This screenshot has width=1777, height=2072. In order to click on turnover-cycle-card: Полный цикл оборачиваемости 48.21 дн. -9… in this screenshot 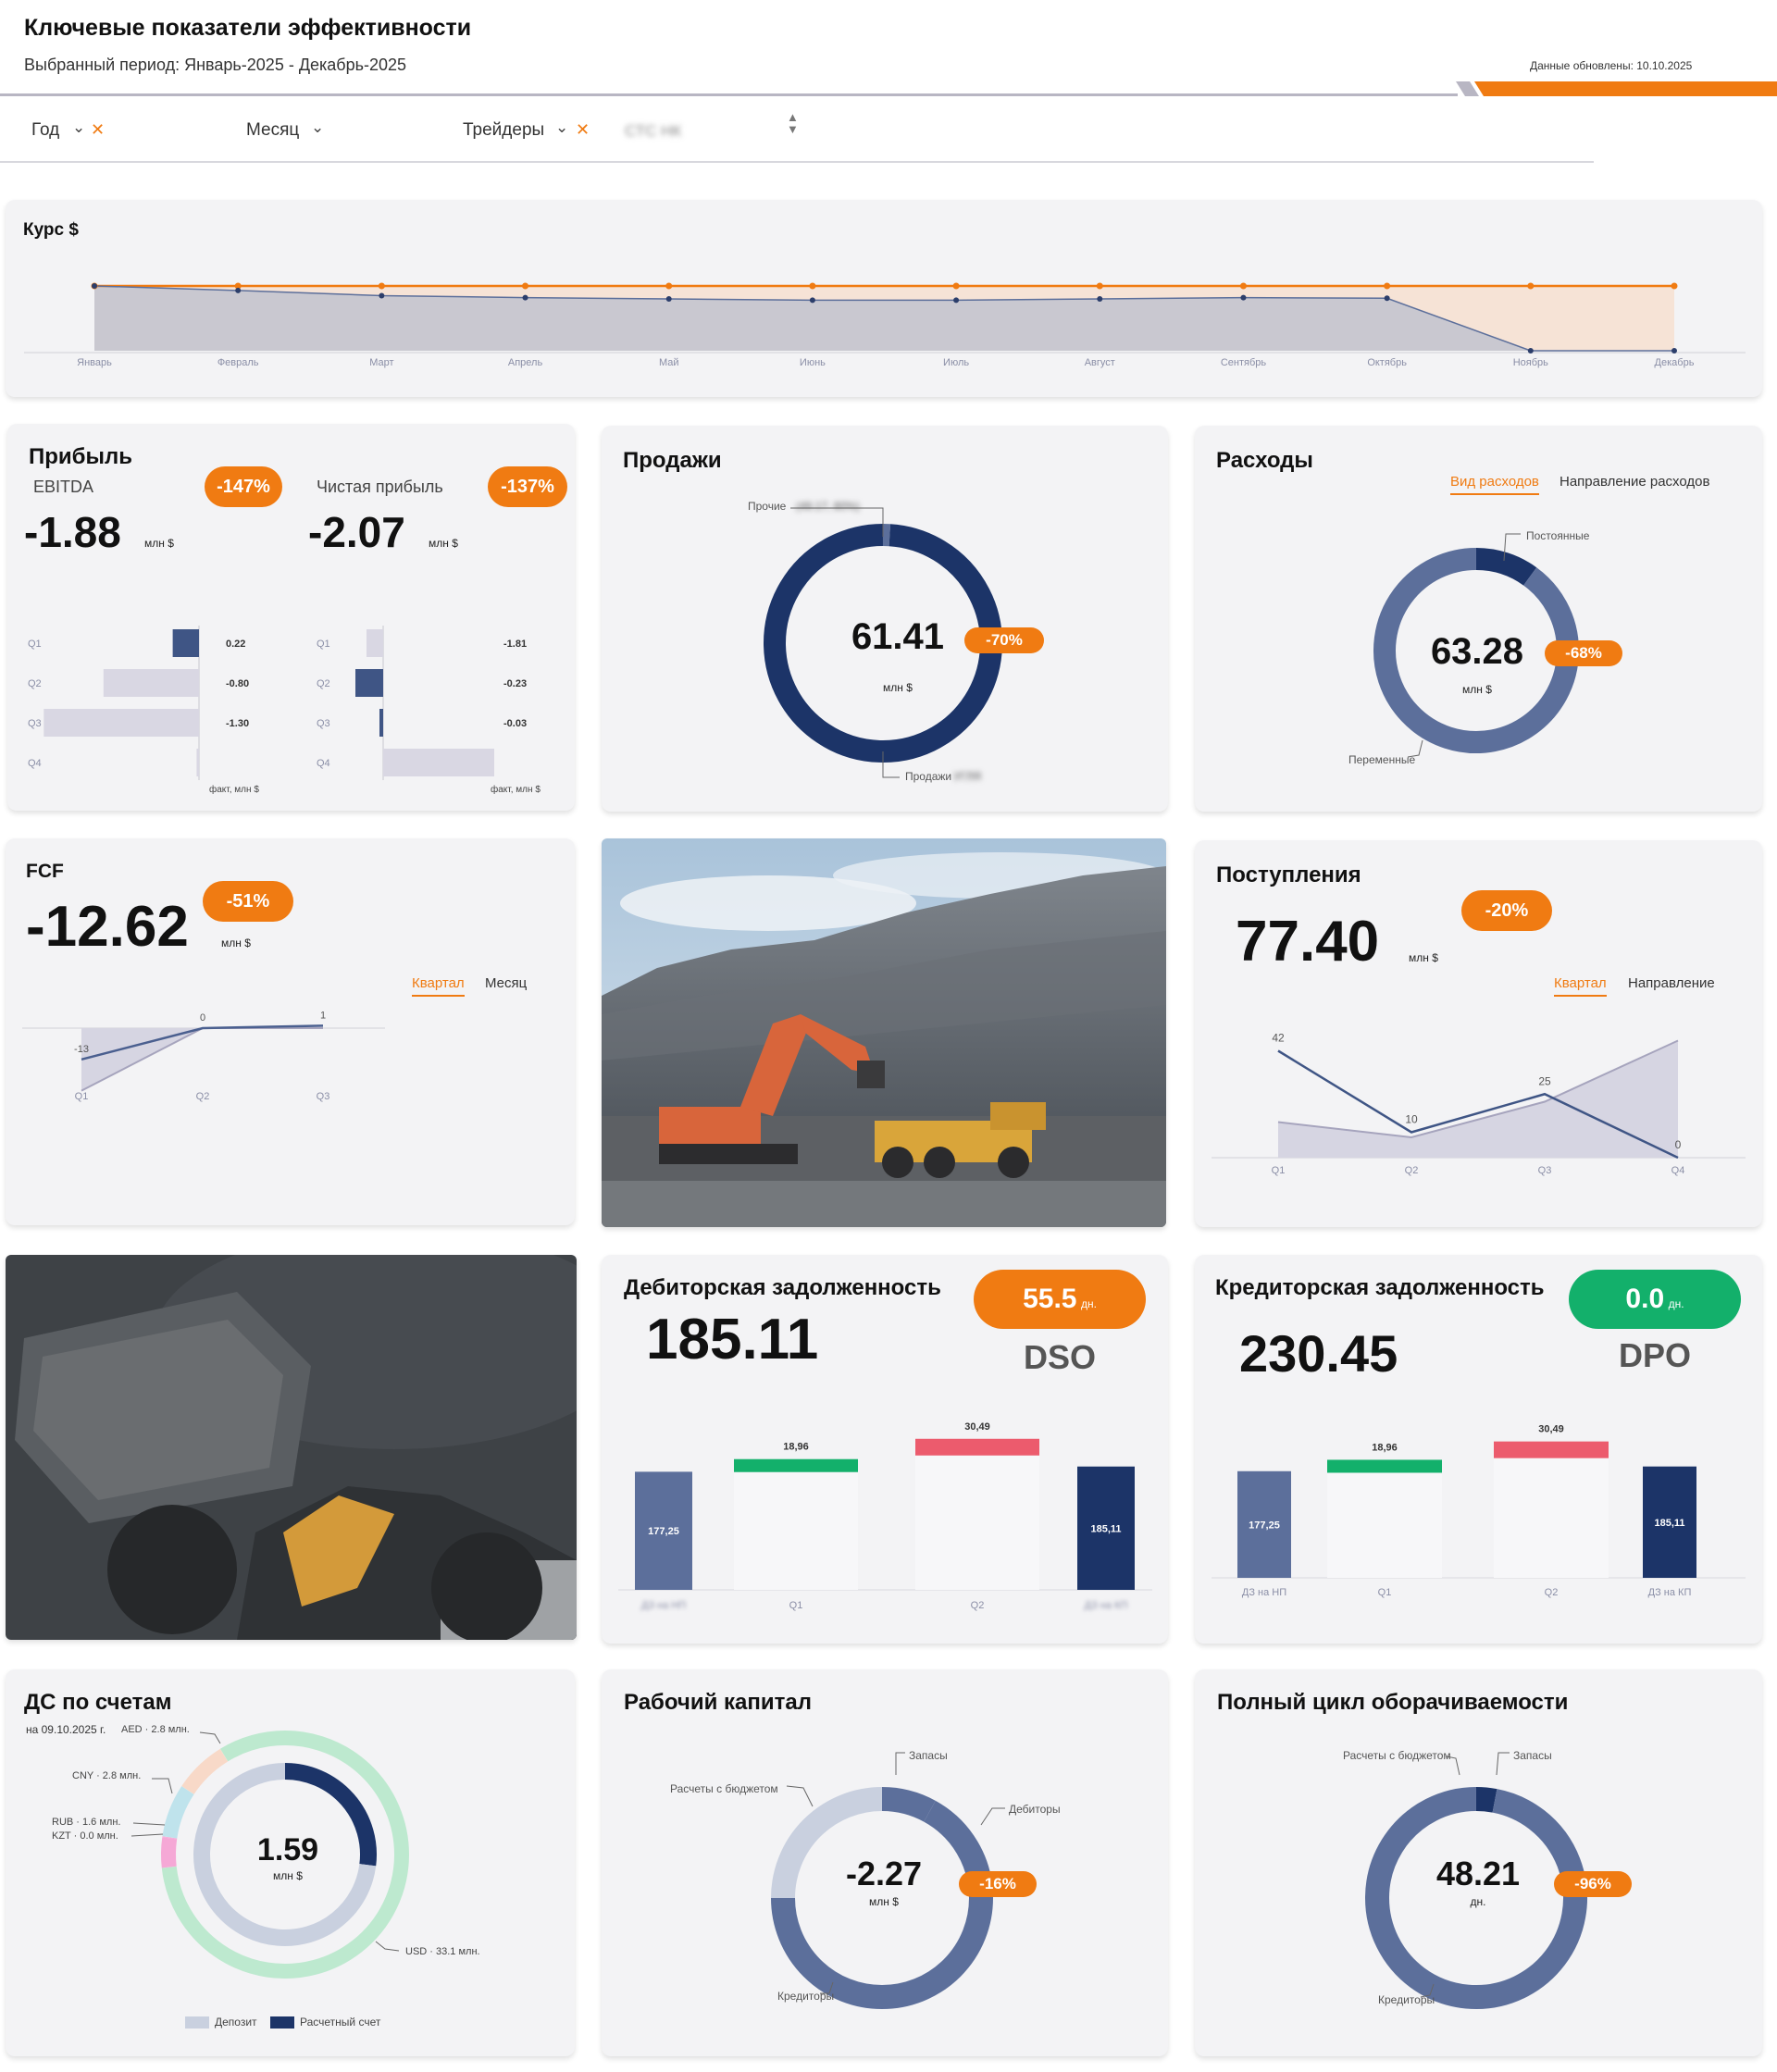, I will do `click(1478, 1862)`.